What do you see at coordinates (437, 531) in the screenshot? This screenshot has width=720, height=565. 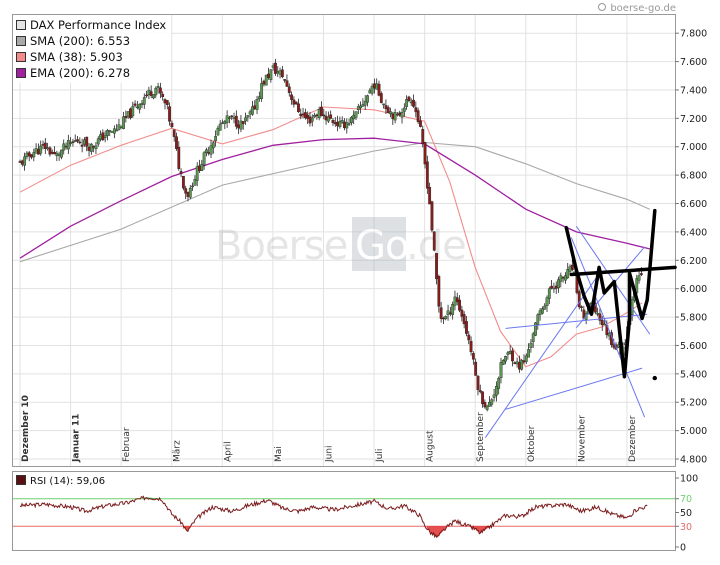 I see `rsi-fill-area` at bounding box center [437, 531].